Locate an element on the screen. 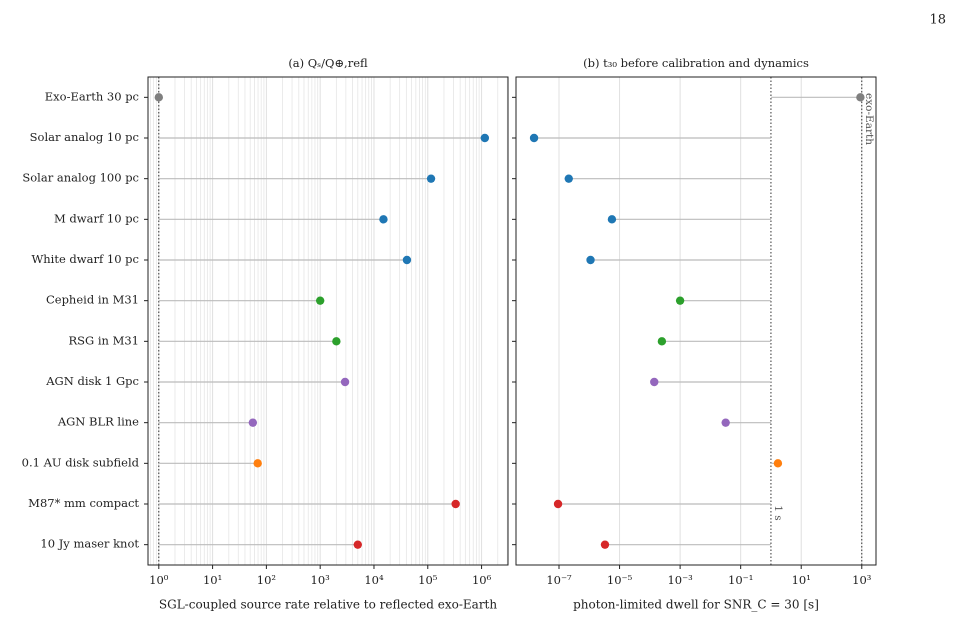  page-number: 18 is located at coordinates (937, 20).